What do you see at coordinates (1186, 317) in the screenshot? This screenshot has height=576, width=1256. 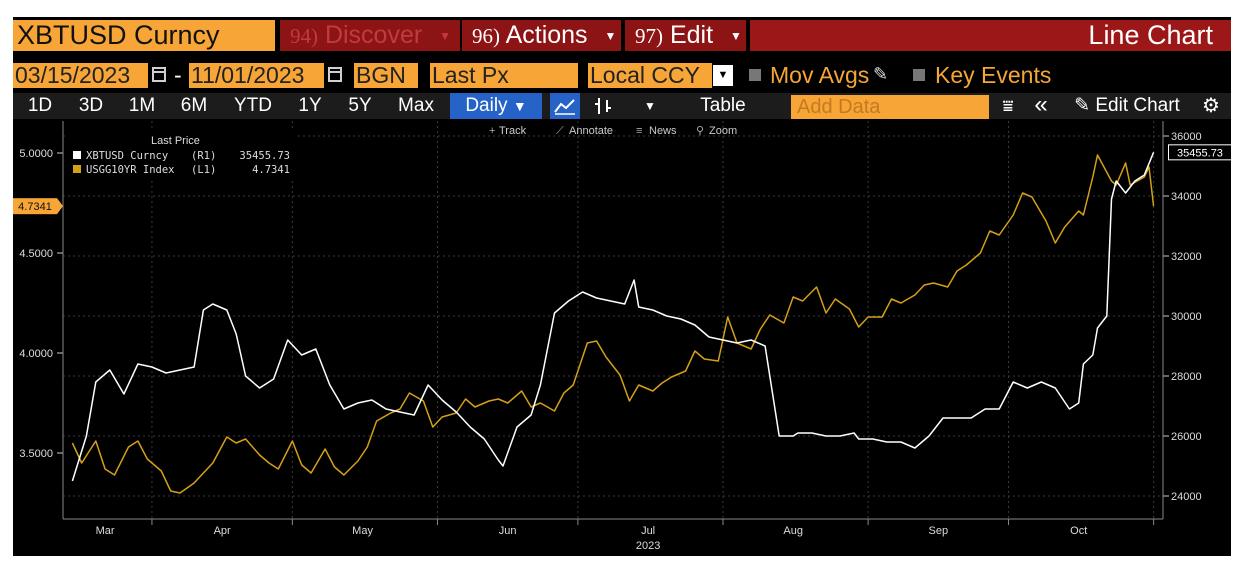 I see `right-axis-tick-label: 30000` at bounding box center [1186, 317].